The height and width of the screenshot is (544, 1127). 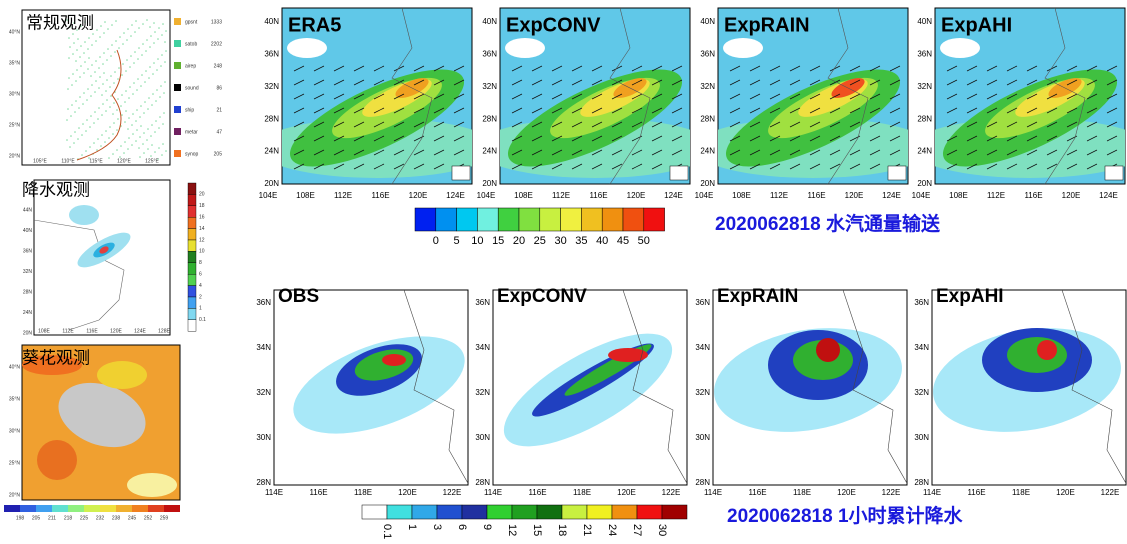 I want to click on lat-label: 40N, so click(x=924, y=21).